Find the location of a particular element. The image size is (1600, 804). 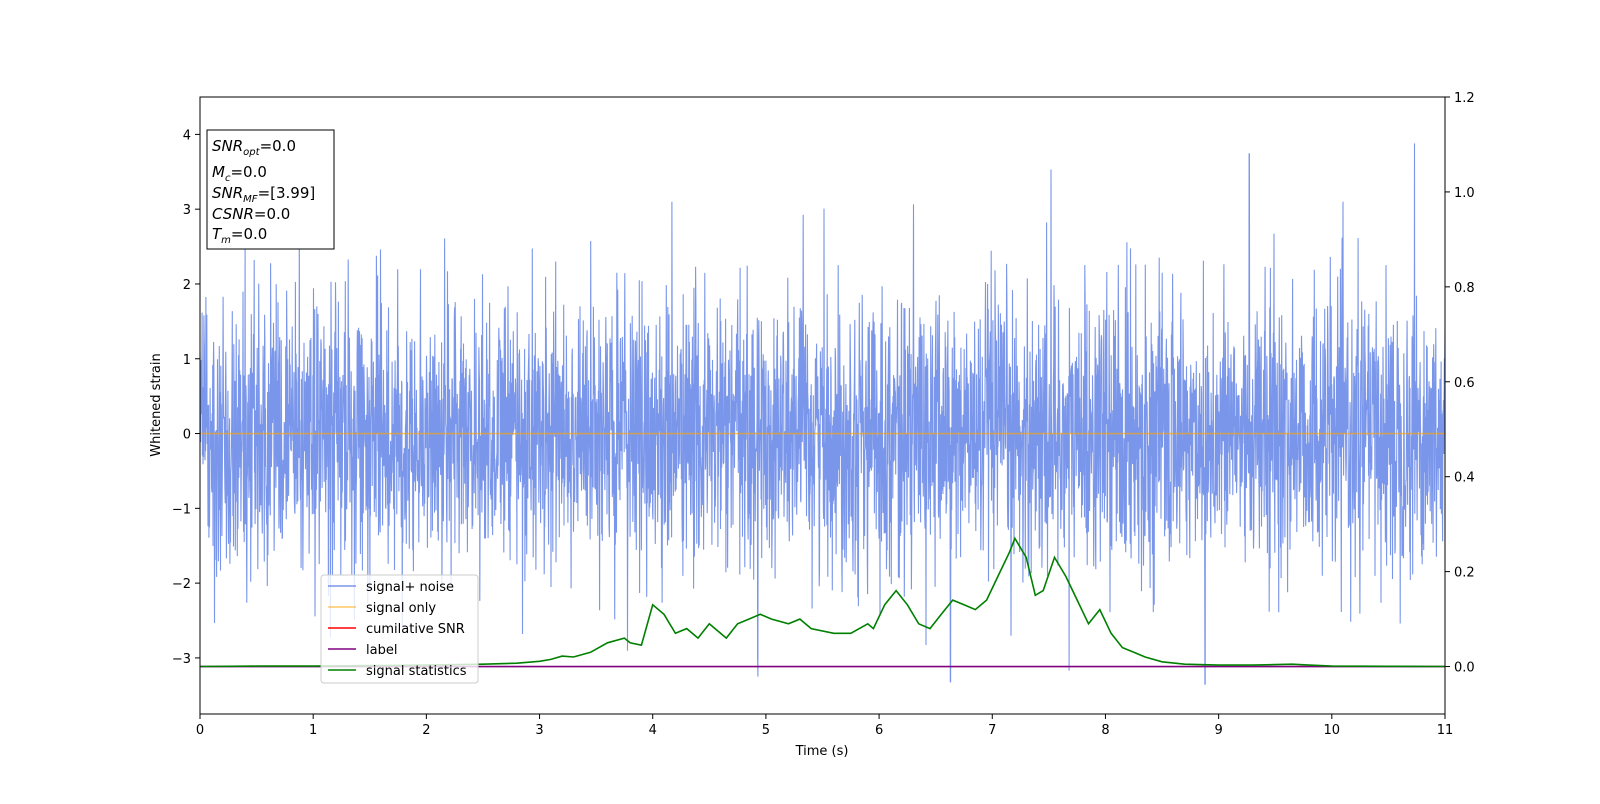

legend-frame is located at coordinates (399, 629).